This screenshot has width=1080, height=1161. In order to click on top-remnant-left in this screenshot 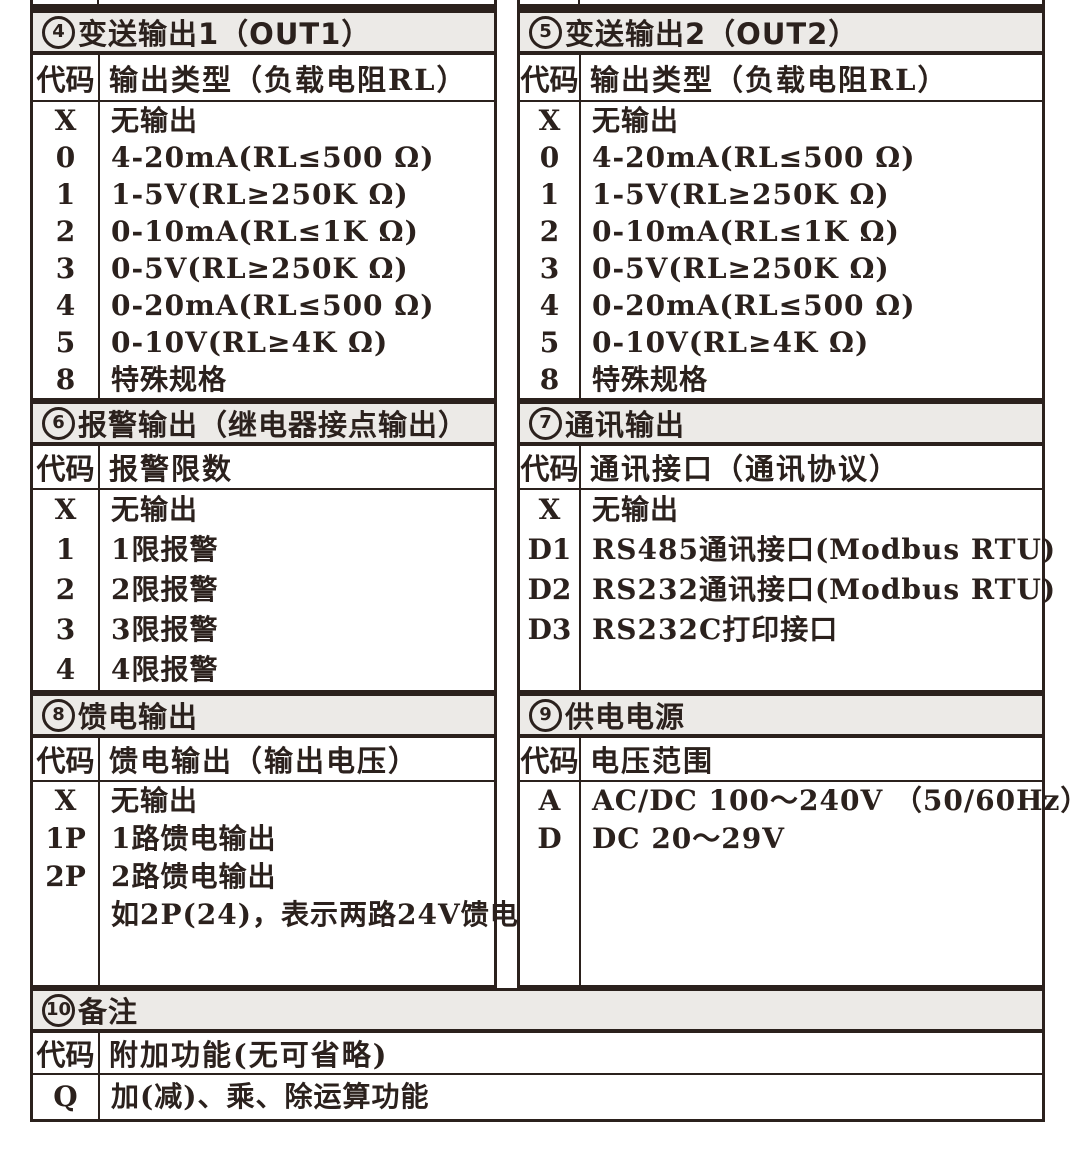, I will do `click(263, 5)`.